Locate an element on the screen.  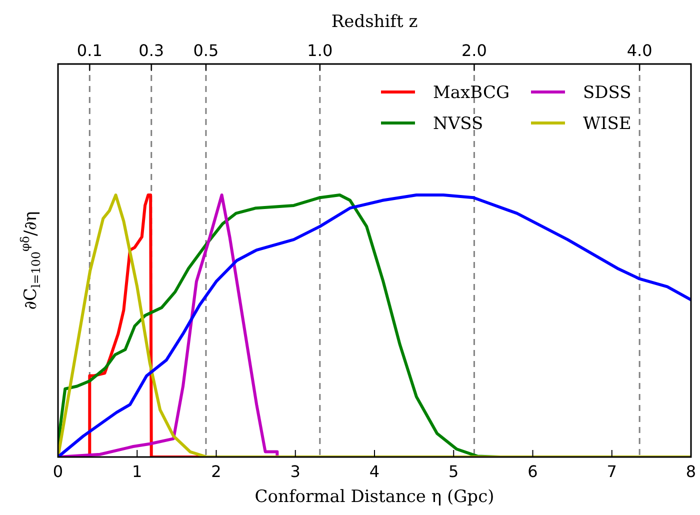
legend-label: MaxBCG is located at coordinates (471, 93).